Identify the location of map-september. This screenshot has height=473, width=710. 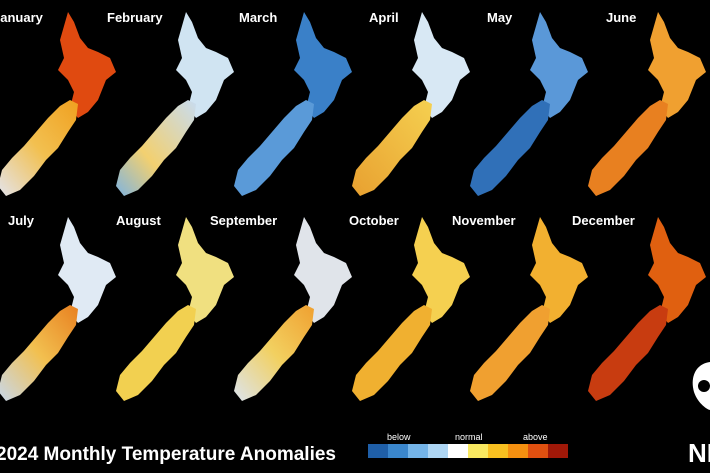
(293, 309).